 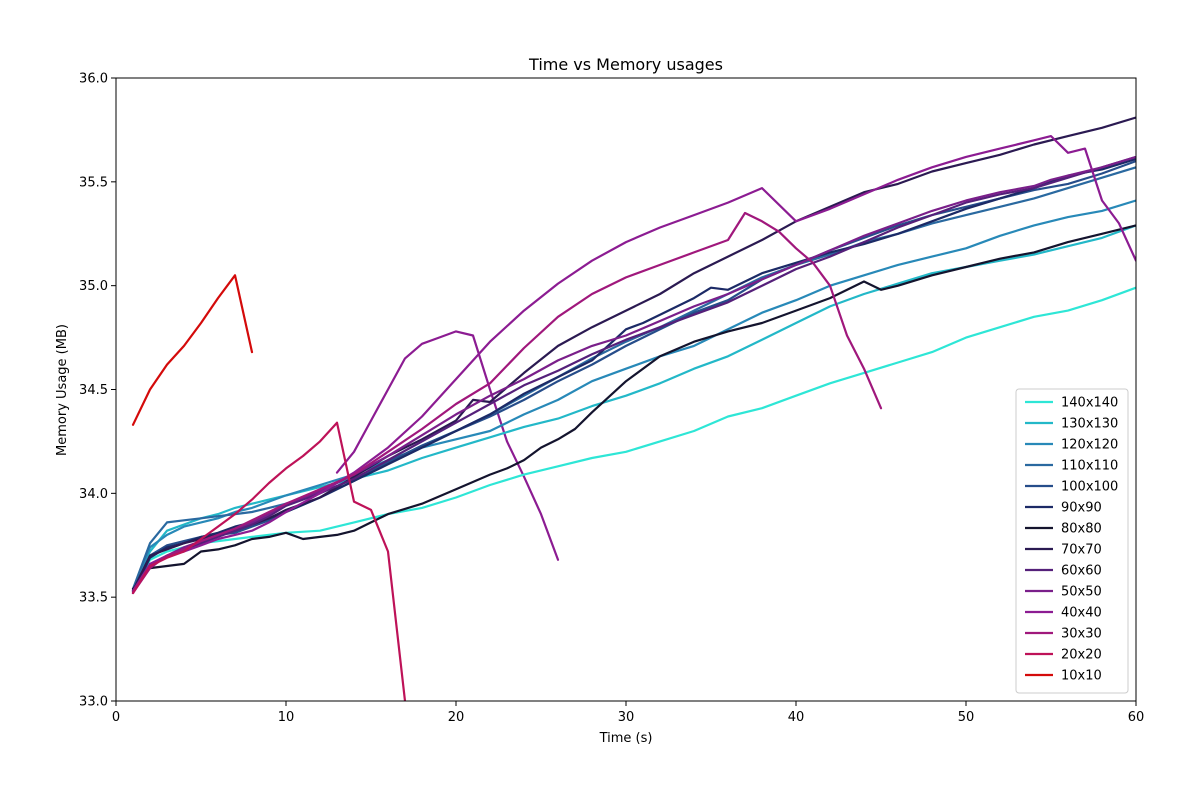 I want to click on legend-label: 80x80, so click(x=1081, y=529).